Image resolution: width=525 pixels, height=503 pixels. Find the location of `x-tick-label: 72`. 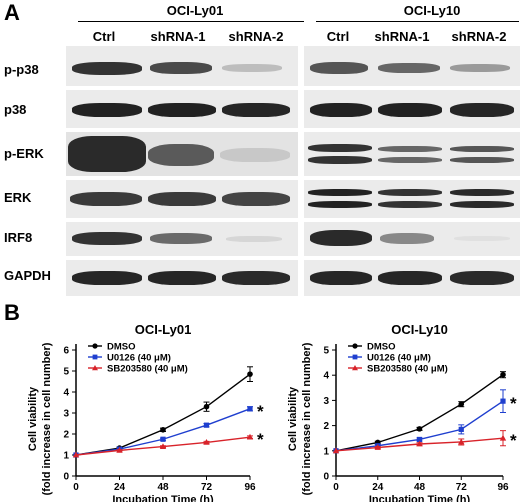

x-tick-label: 72 is located at coordinates (207, 487).